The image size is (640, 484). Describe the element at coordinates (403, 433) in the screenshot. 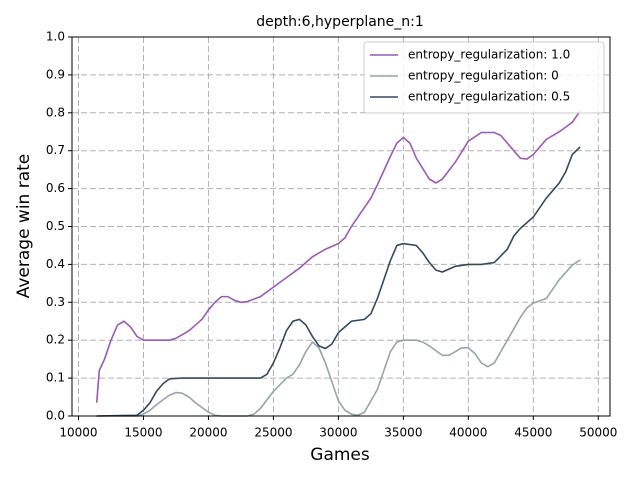

I see `x-tick-label: 35000` at that location.